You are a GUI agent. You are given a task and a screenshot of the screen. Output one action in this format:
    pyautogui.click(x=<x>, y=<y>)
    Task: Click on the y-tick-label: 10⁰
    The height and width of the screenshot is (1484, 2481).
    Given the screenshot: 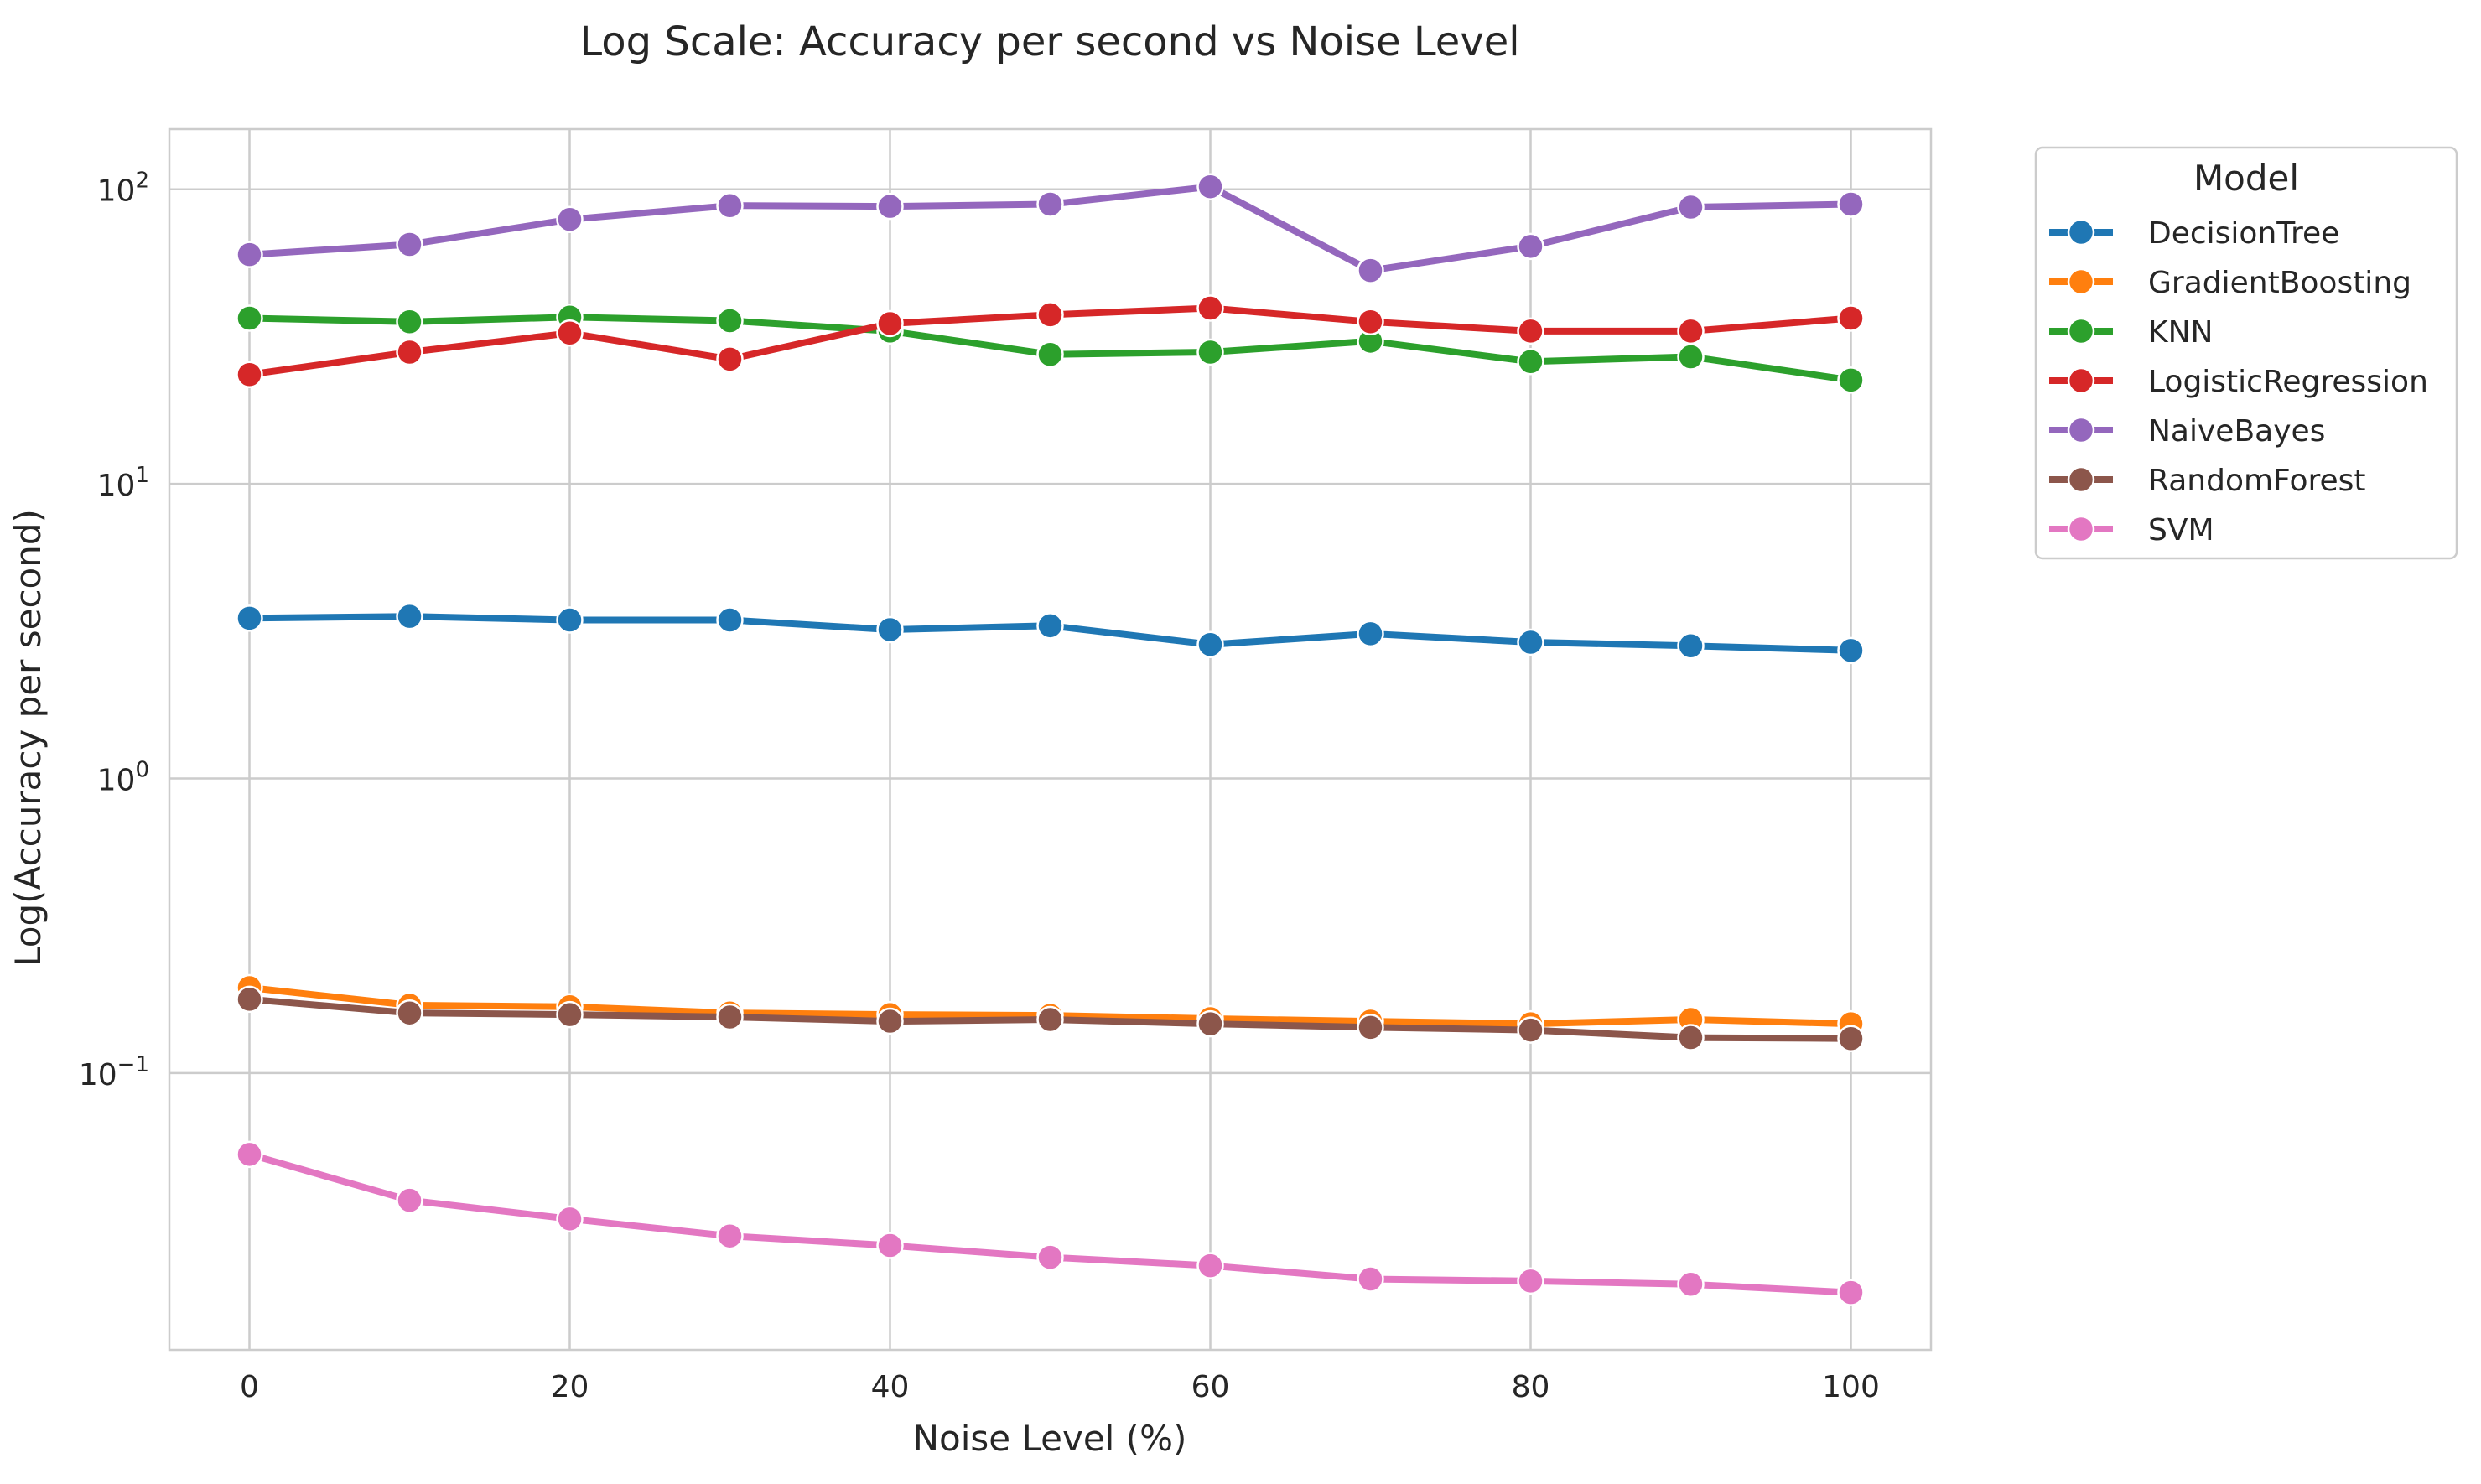 What is the action you would take?
    pyautogui.click(x=123, y=778)
    